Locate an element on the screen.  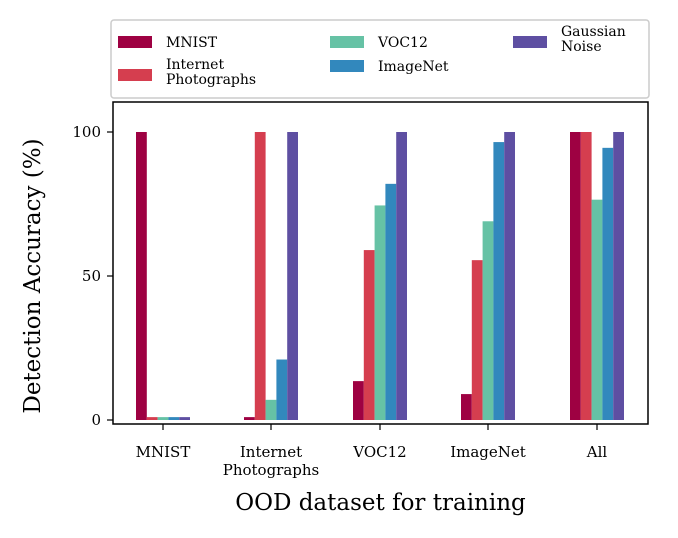
y-axis: 0 50 100 is located at coordinates (92, 276).